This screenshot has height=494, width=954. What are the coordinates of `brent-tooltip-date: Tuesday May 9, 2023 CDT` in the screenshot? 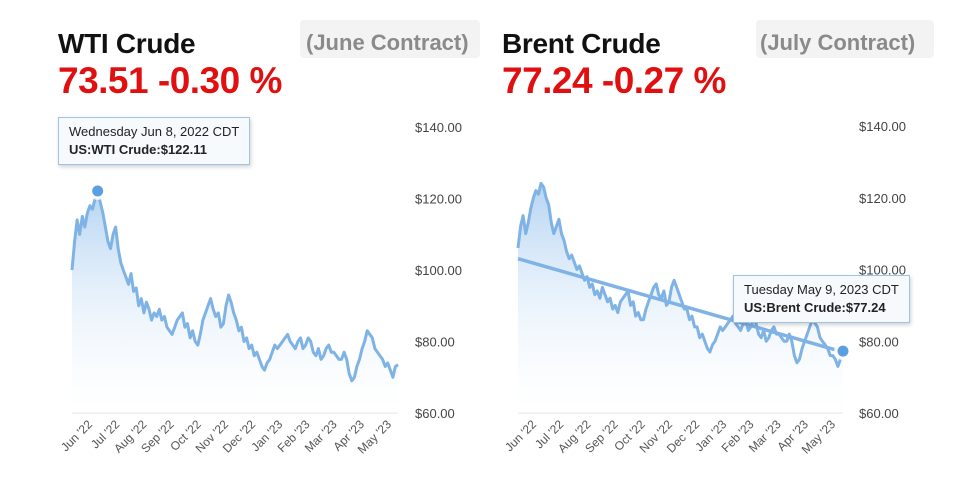 It's located at (821, 289).